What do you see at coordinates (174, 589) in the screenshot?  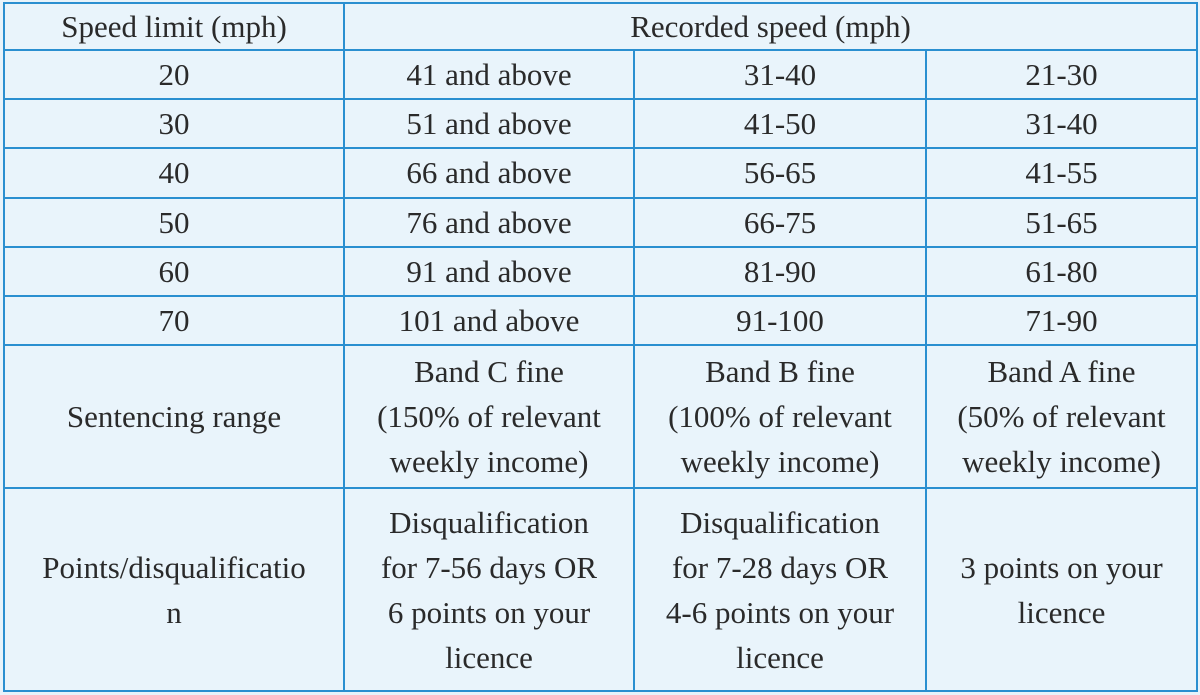 I see `points-label: Points/disqualificatio n` at bounding box center [174, 589].